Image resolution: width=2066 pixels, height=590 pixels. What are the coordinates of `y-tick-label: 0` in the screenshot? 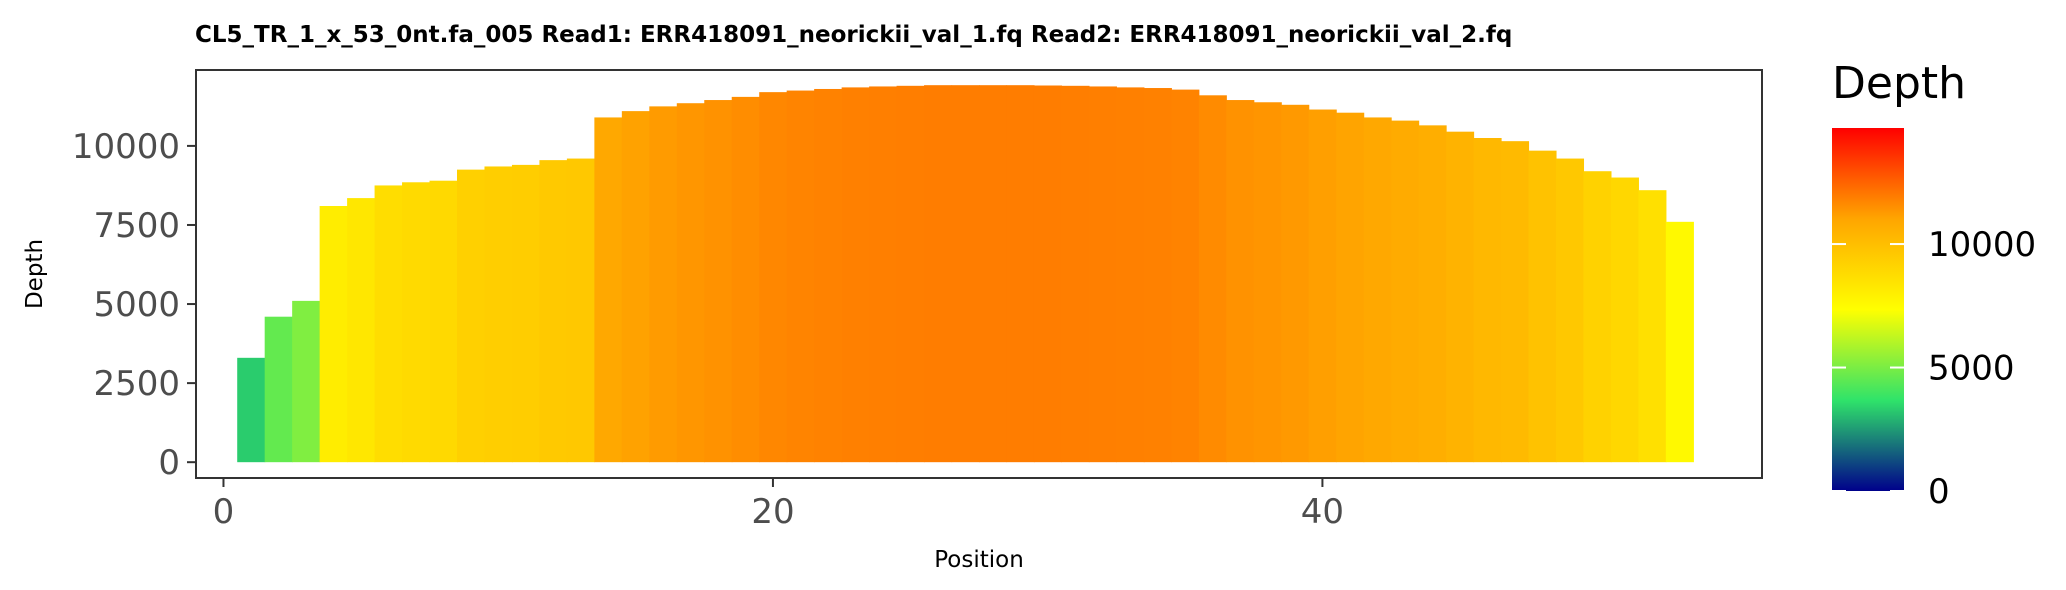 It's located at (169, 463).